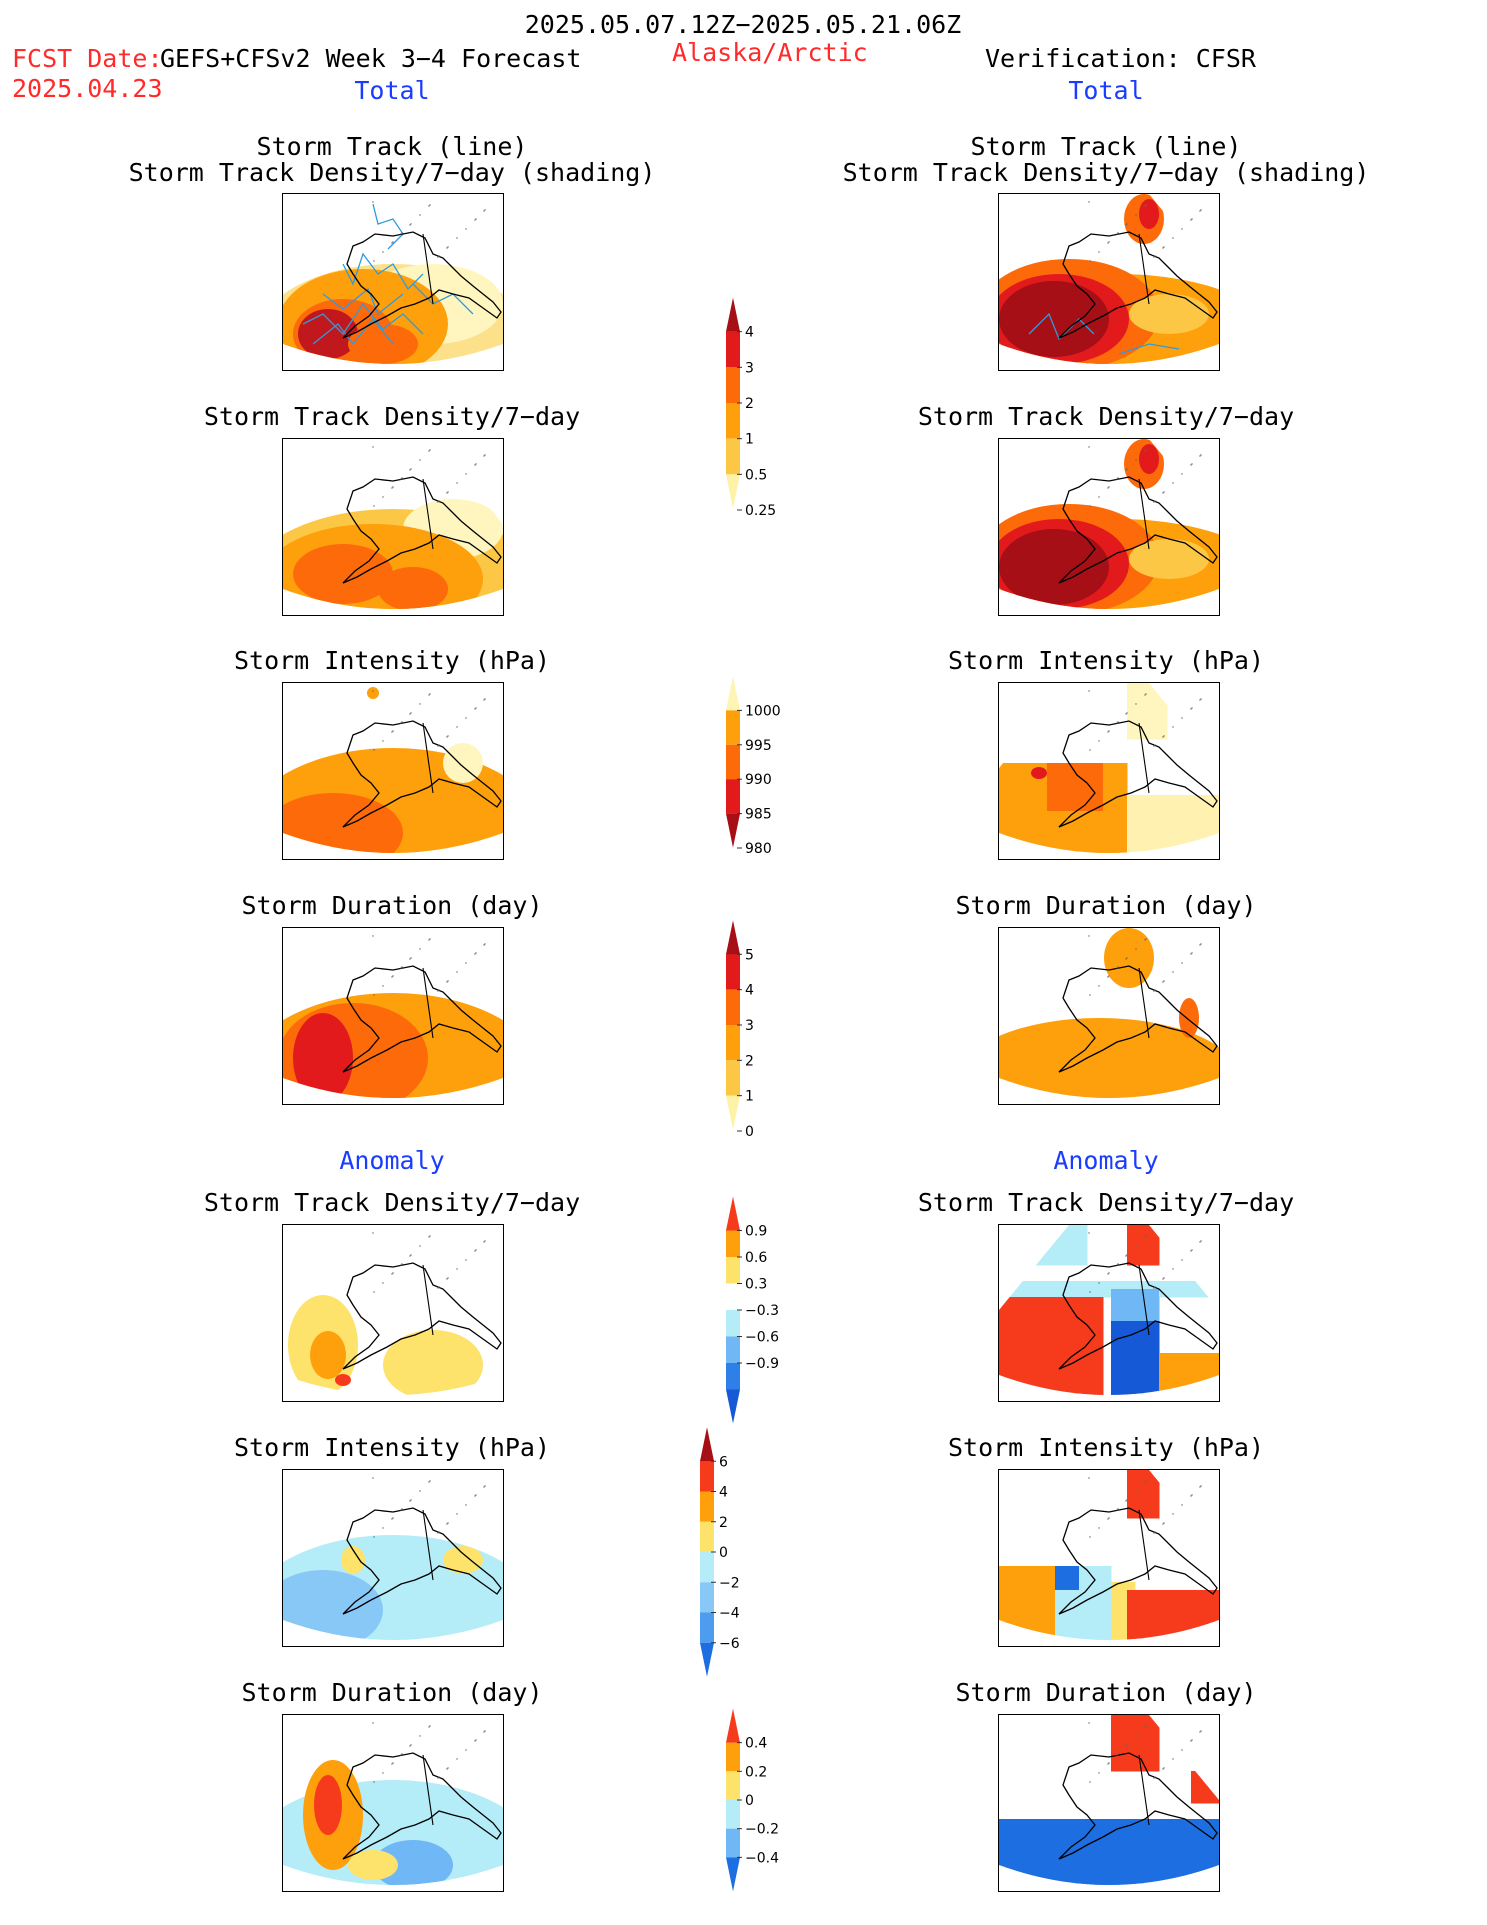 This screenshot has height=1925, width=1487. What do you see at coordinates (392, 416) in the screenshot?
I see `left-density-title: Storm Track Density/7−day` at bounding box center [392, 416].